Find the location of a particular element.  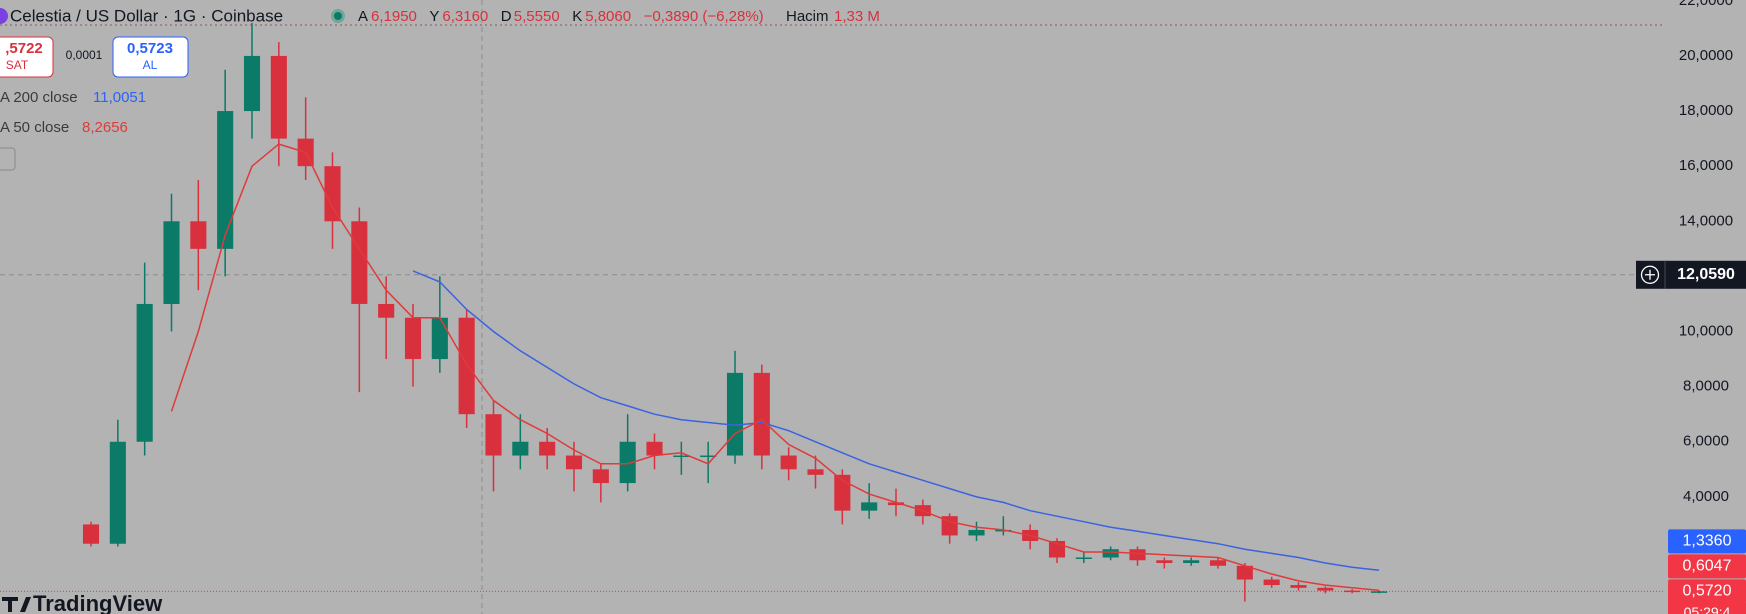

y-tick-label: 18,0000 is located at coordinates (1706, 110).